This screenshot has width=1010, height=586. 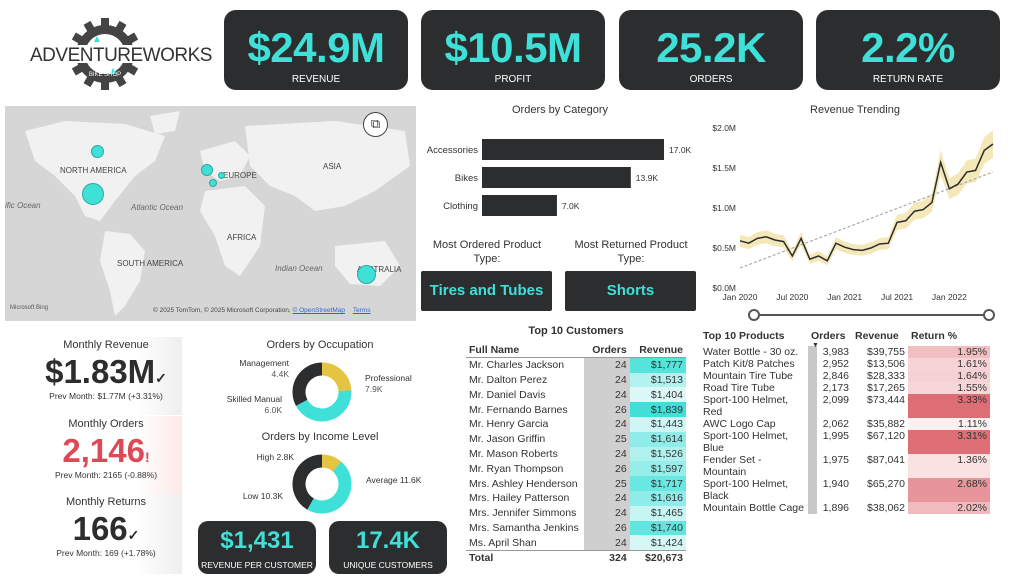 What do you see at coordinates (388, 547) in the screenshot?
I see `kpi-unique-customers: 17.4K UNIQUE CUSTOMERS` at bounding box center [388, 547].